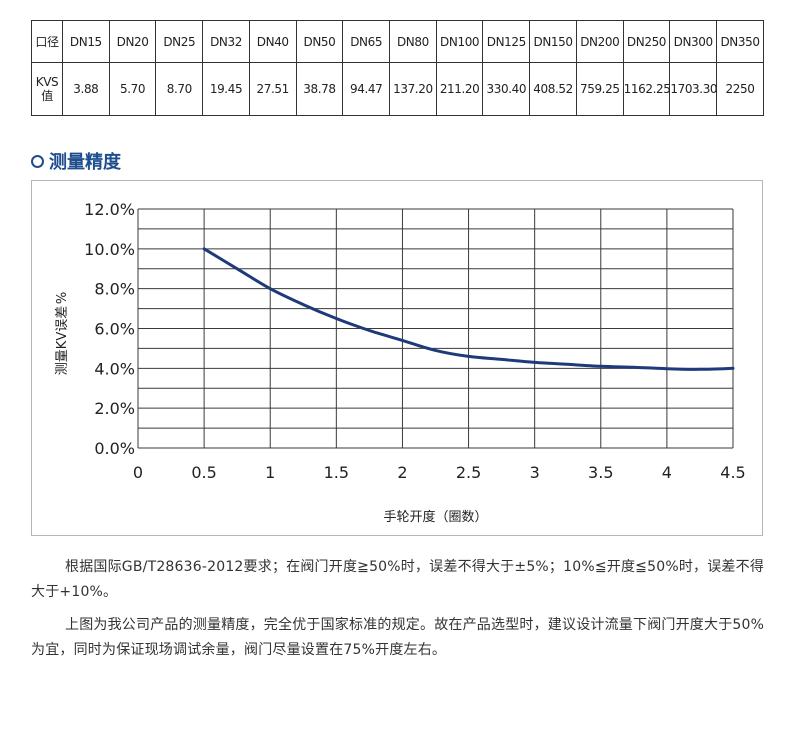  Describe the element at coordinates (535, 472) in the screenshot. I see `x-tick-label: 3` at that location.